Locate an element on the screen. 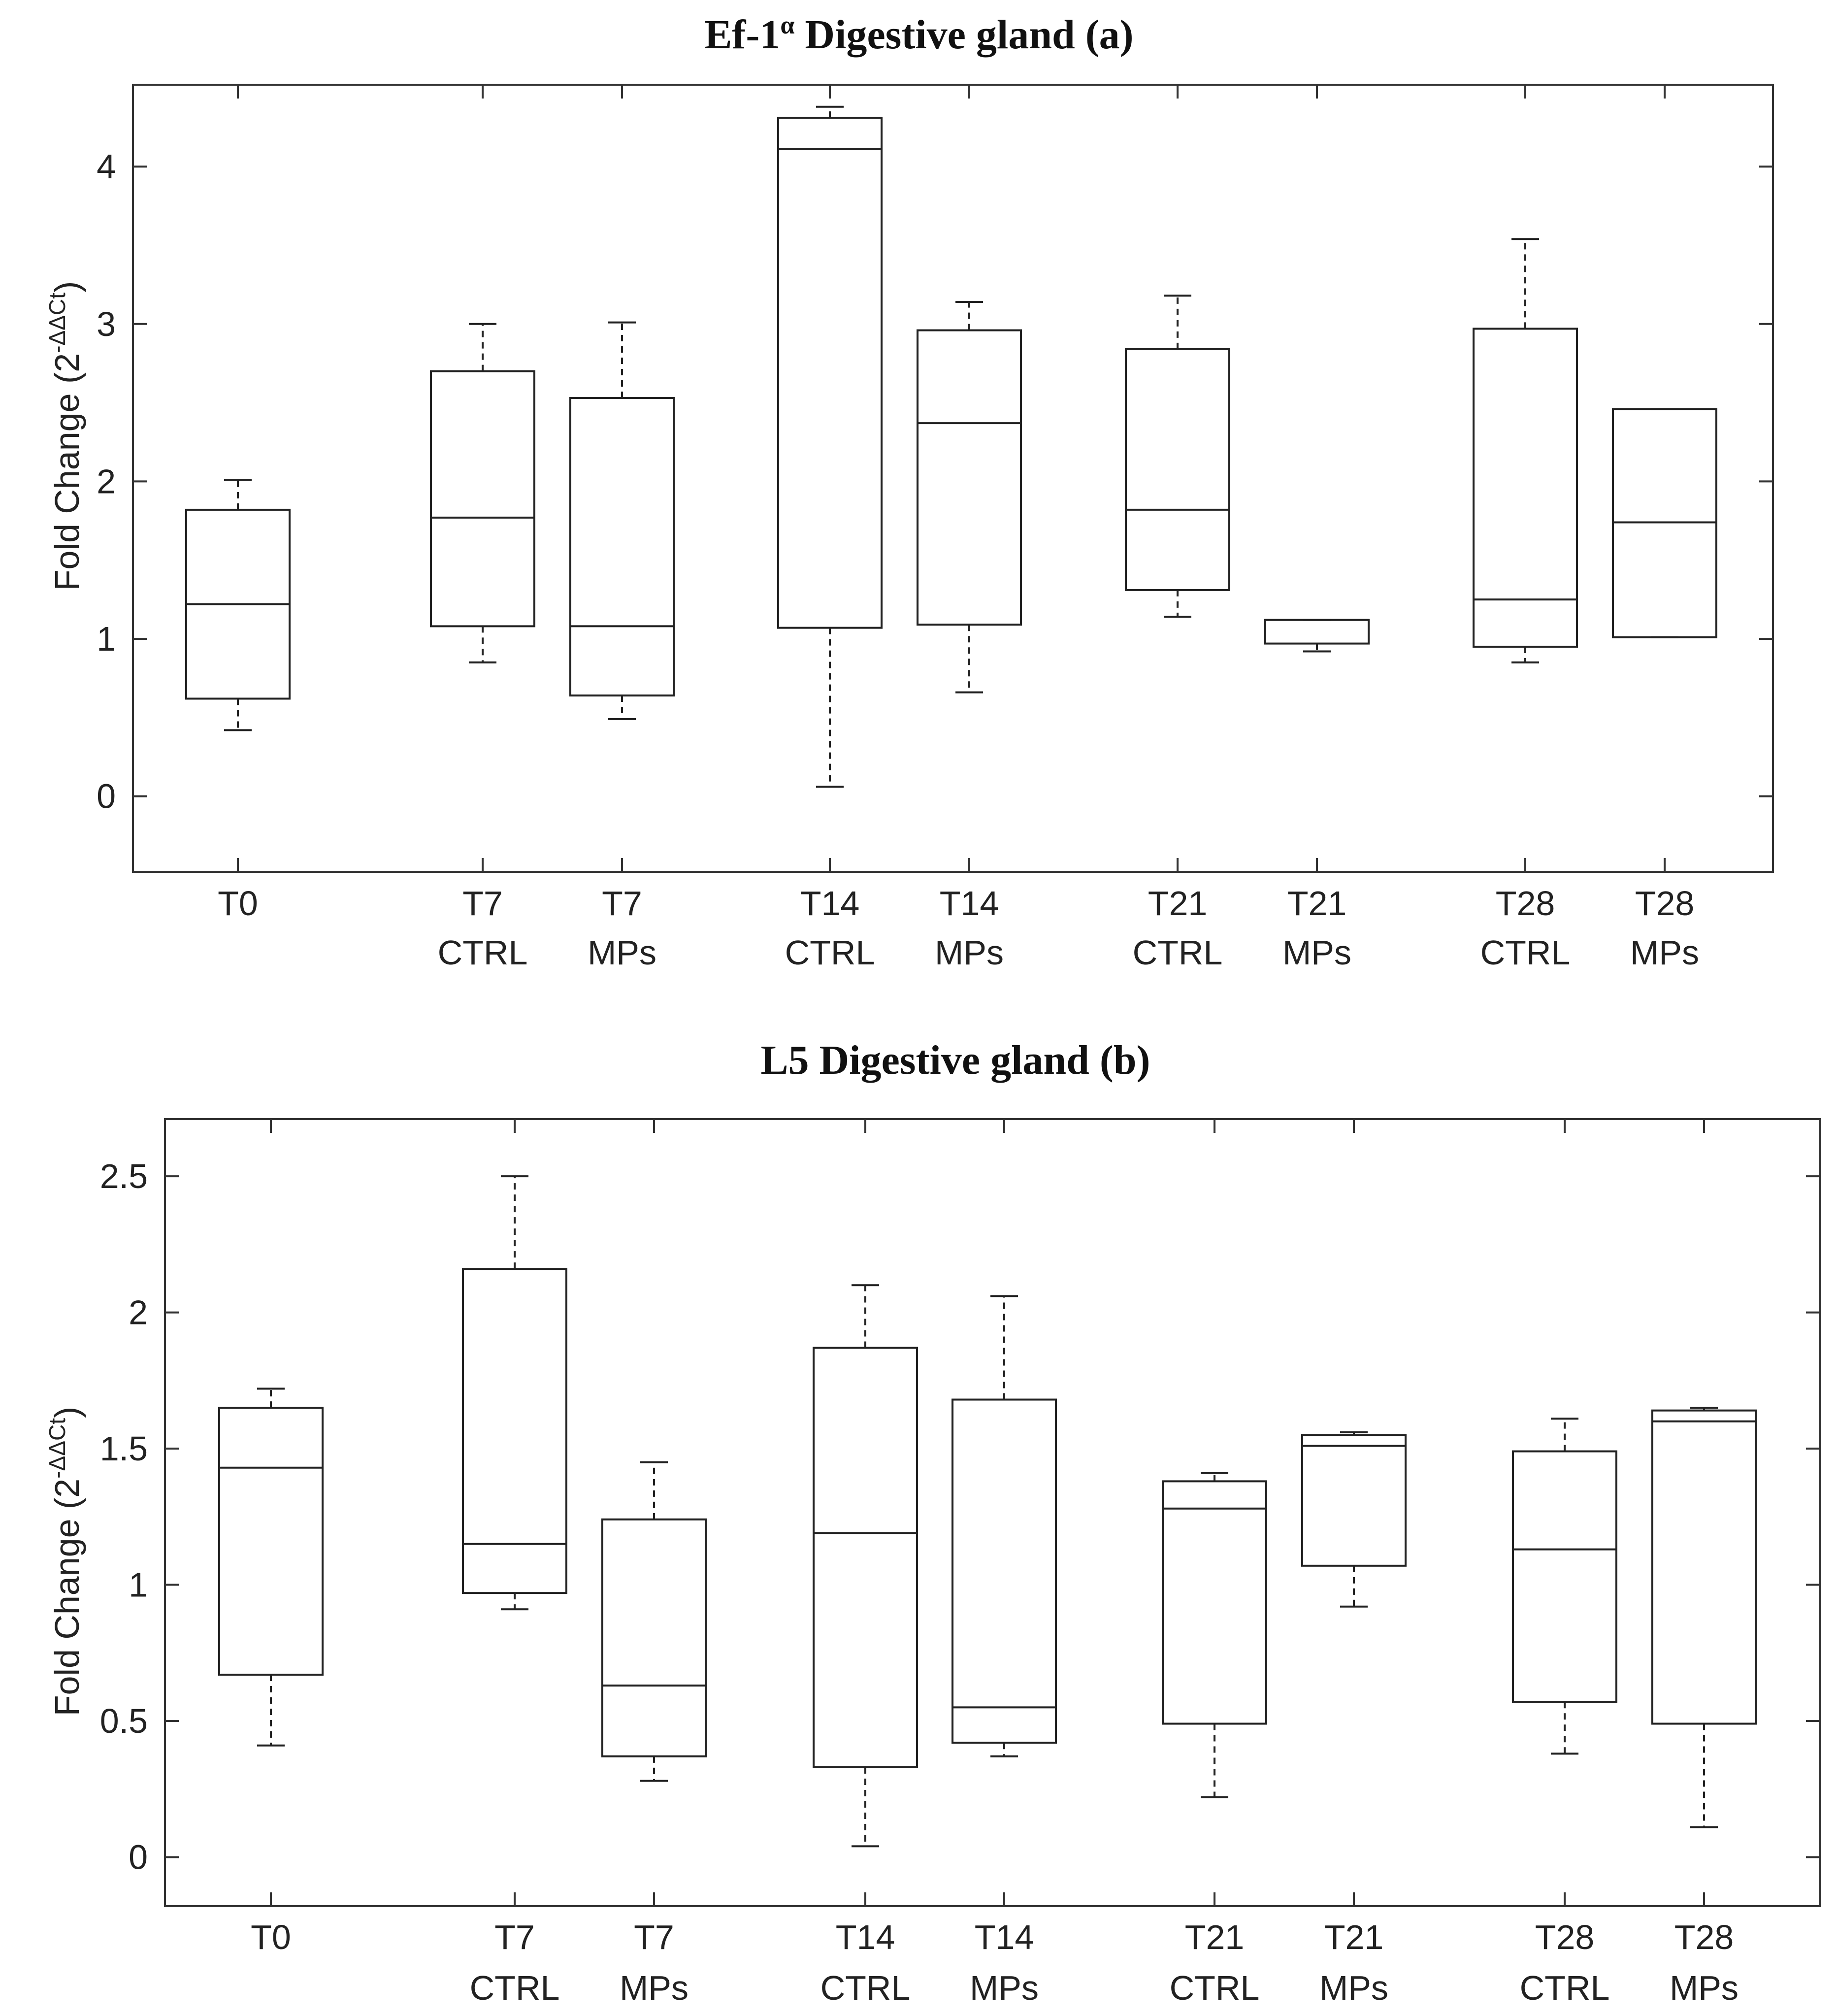 This screenshot has width=1838, height=2016. y-tick-label-a-0: 0 is located at coordinates (106, 796).